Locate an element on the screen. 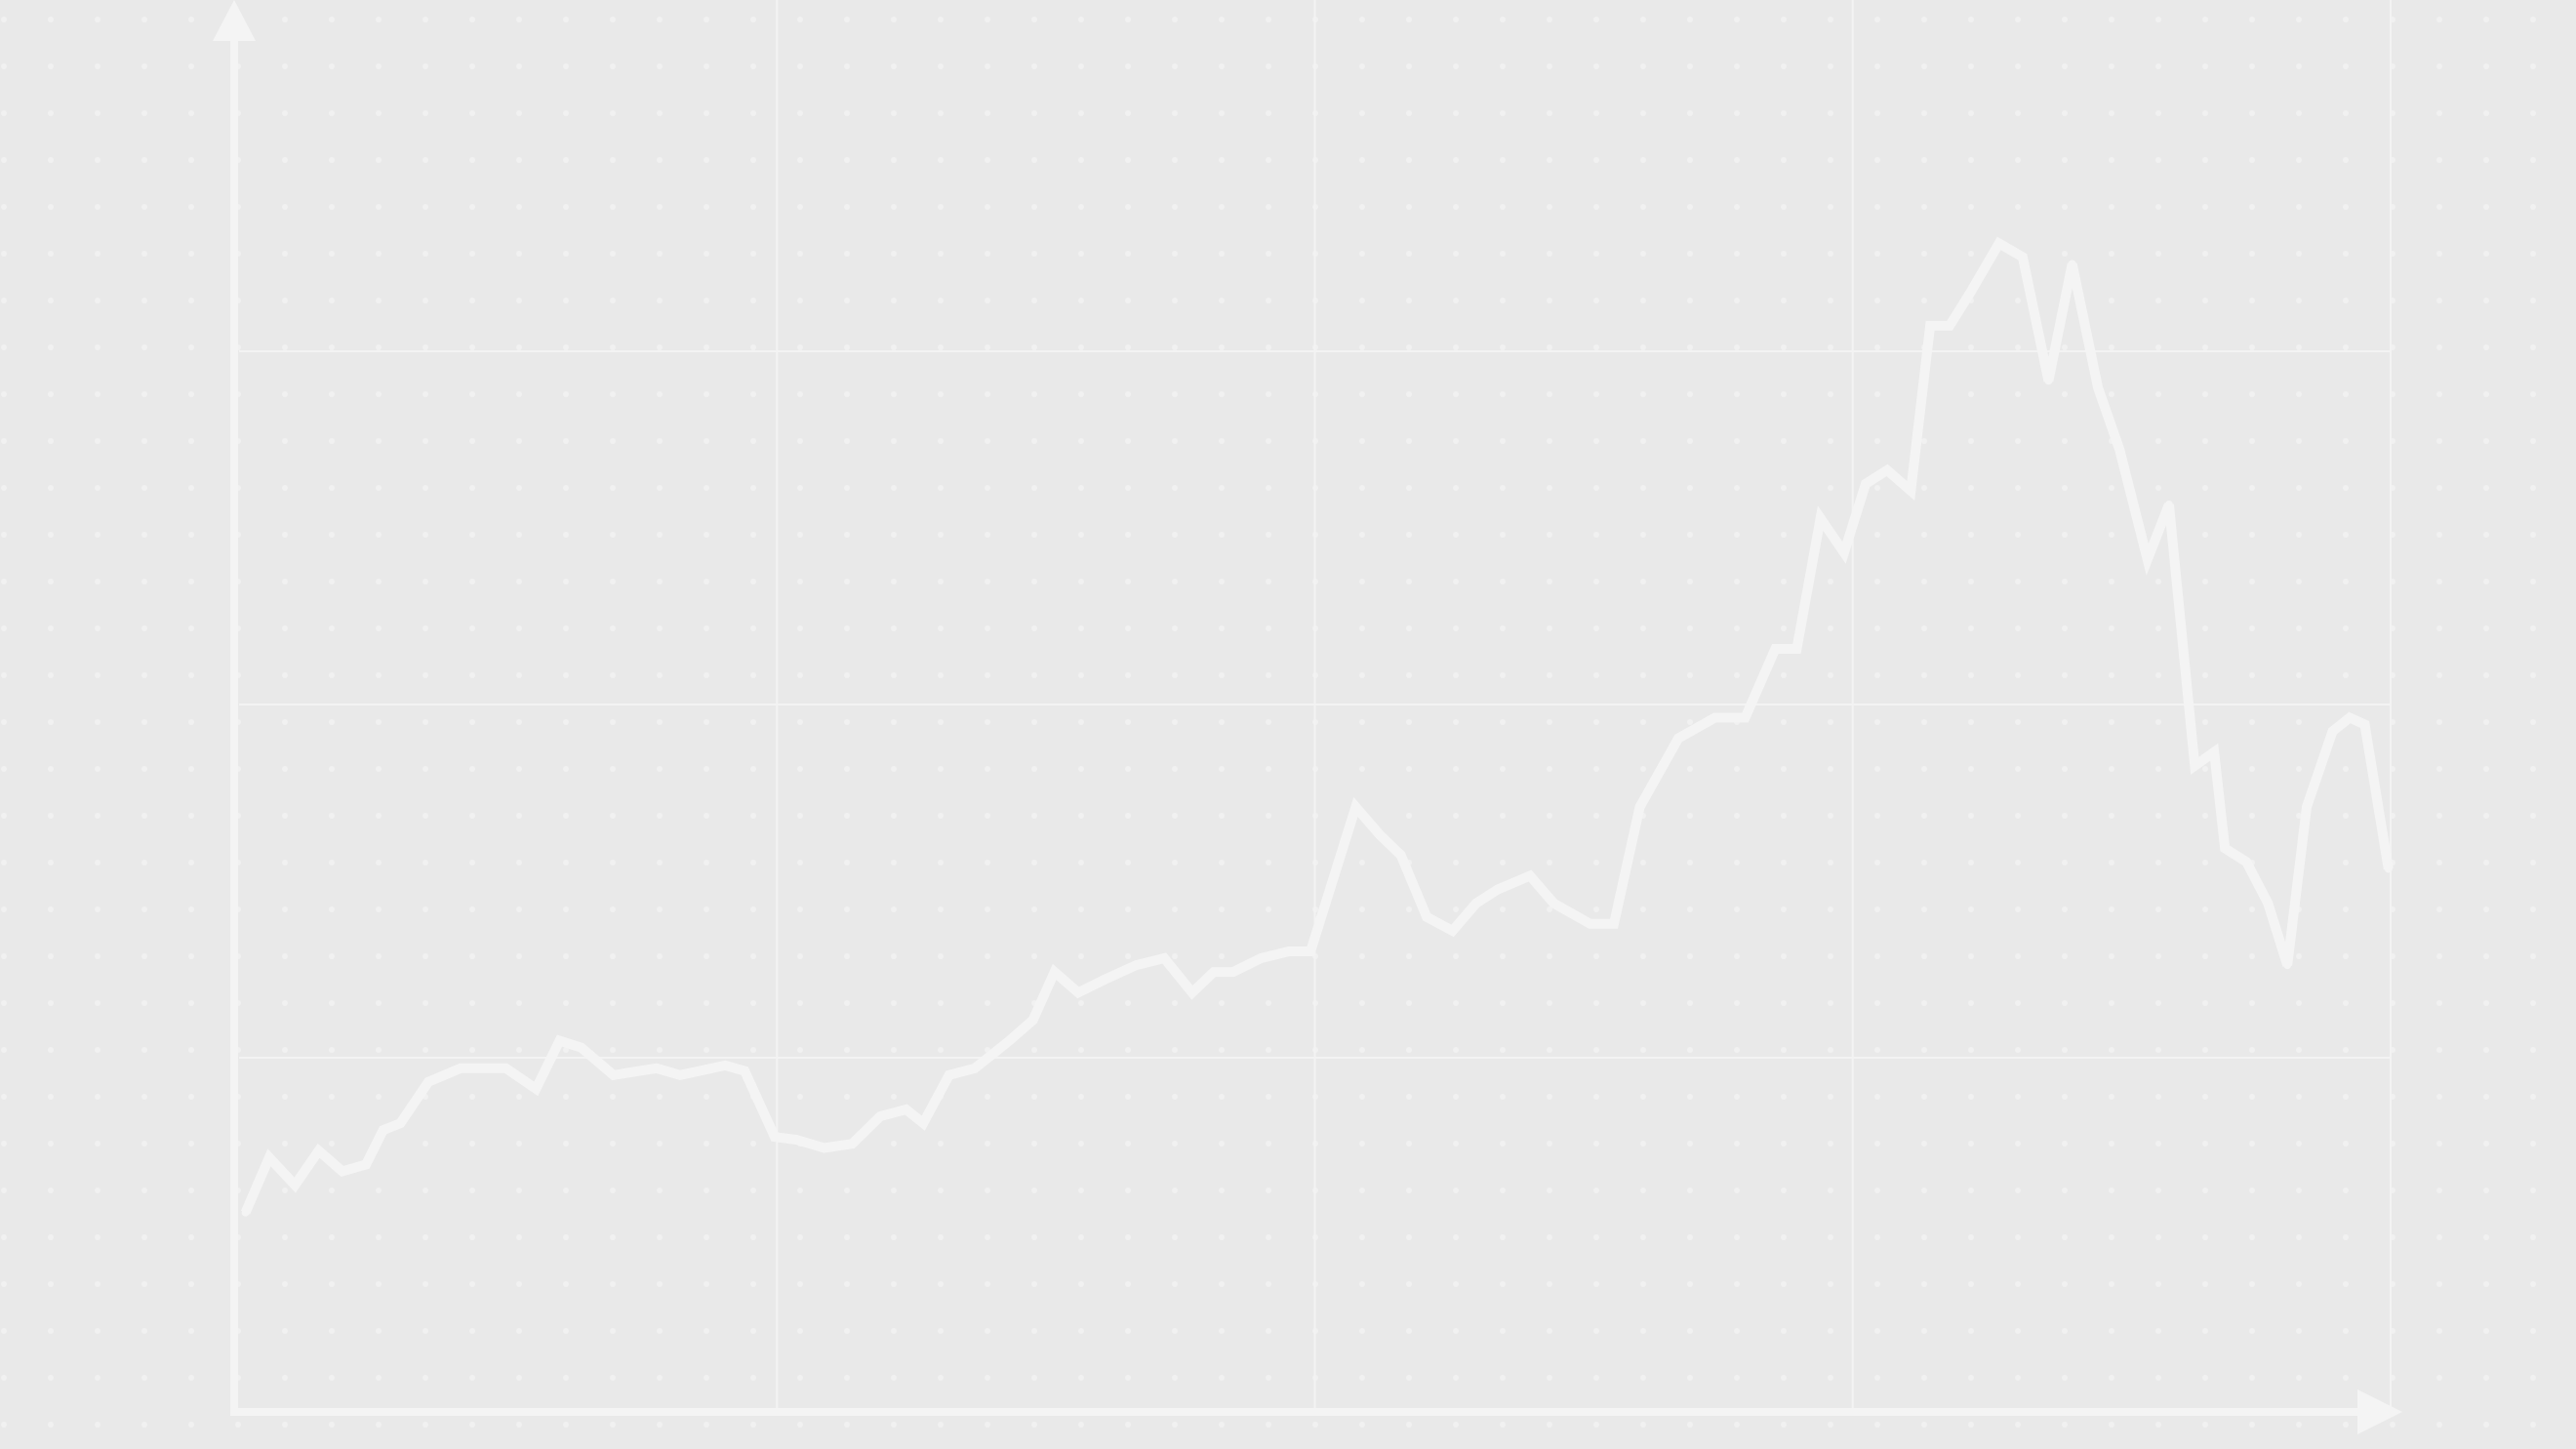 Image resolution: width=2576 pixels, height=1449 pixels. x-axis-arrowhead is located at coordinates (2379, 1411).